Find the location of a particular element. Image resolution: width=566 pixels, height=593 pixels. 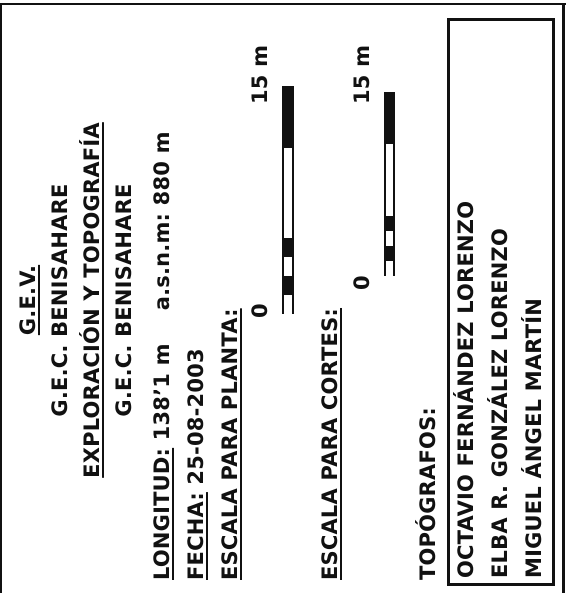

frame-right-border is located at coordinates (563, 298).